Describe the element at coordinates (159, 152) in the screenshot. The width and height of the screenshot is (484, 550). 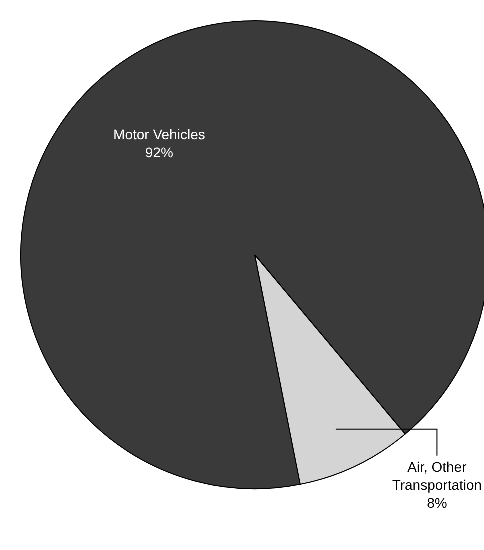
I see `data-label: 92%` at that location.